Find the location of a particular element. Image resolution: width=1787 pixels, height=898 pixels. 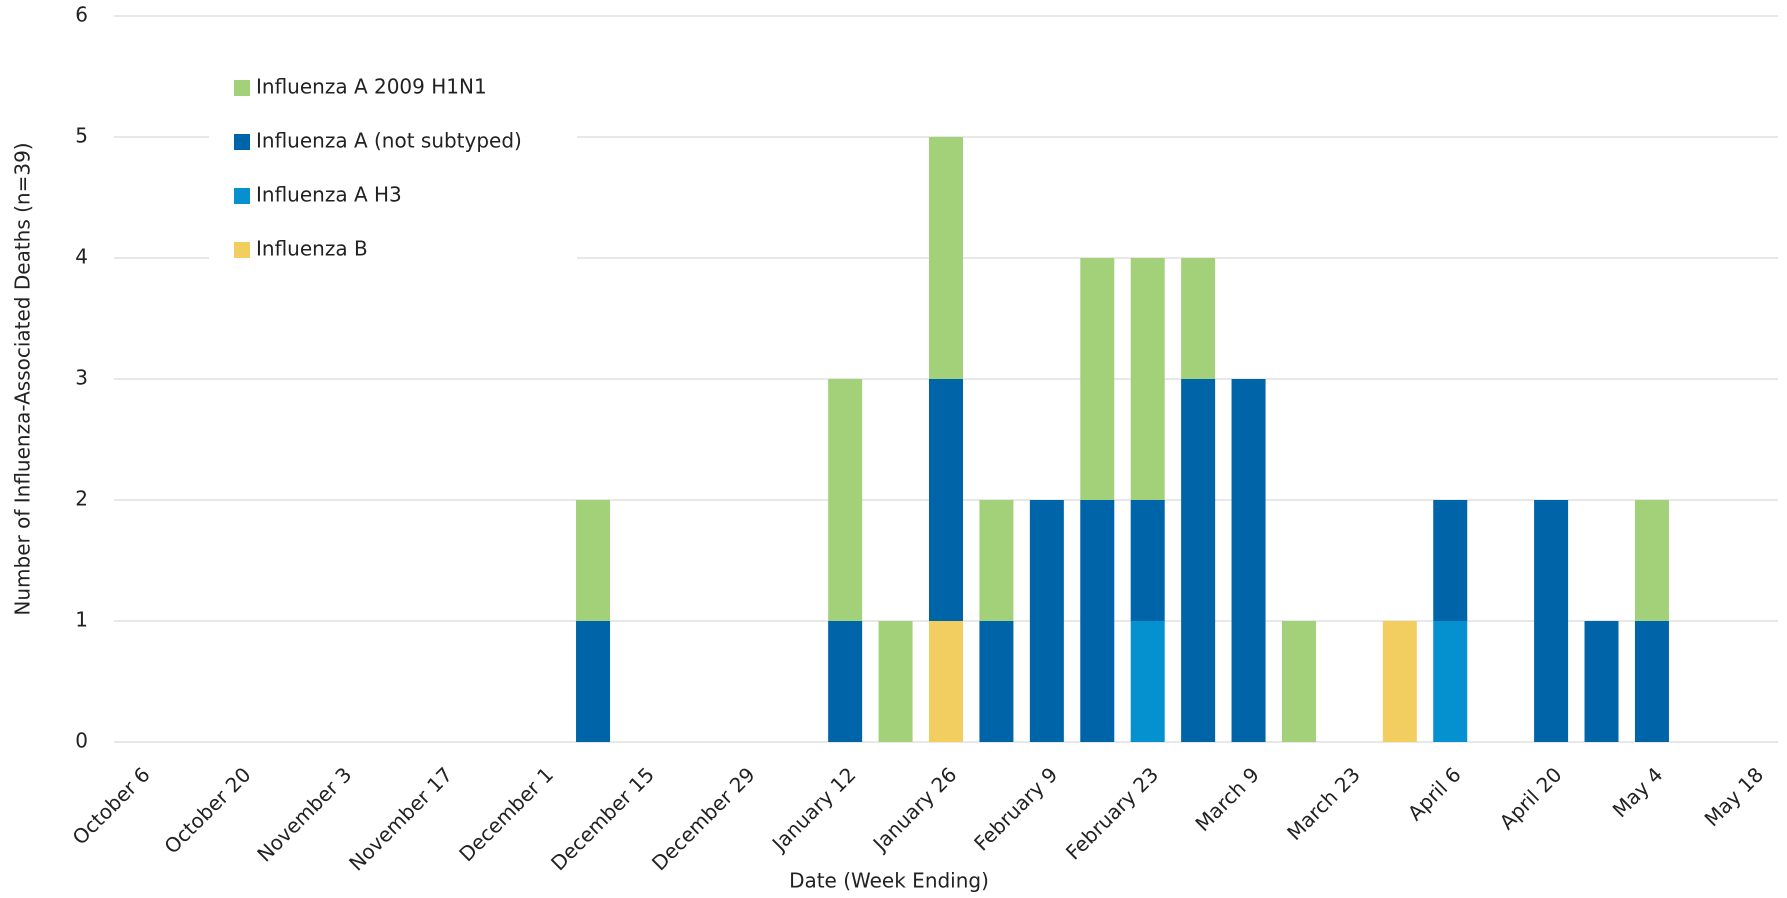

y-tick-label: 3 is located at coordinates (81, 378).